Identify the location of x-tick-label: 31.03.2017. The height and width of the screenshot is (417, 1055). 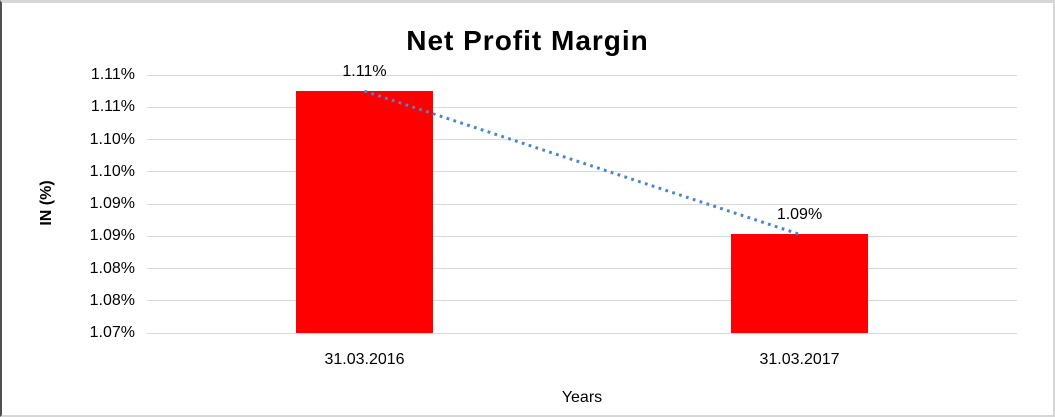
(799, 359).